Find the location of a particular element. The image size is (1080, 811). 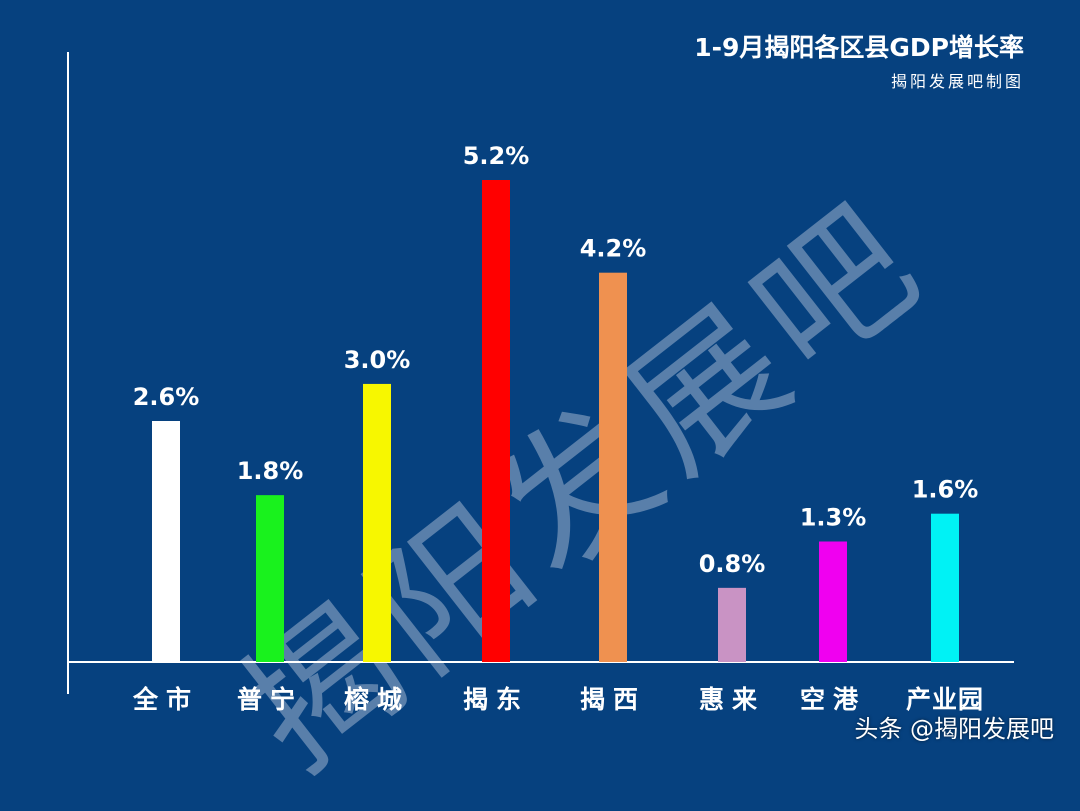

category-label-7: 空港 is located at coordinates (833, 699).